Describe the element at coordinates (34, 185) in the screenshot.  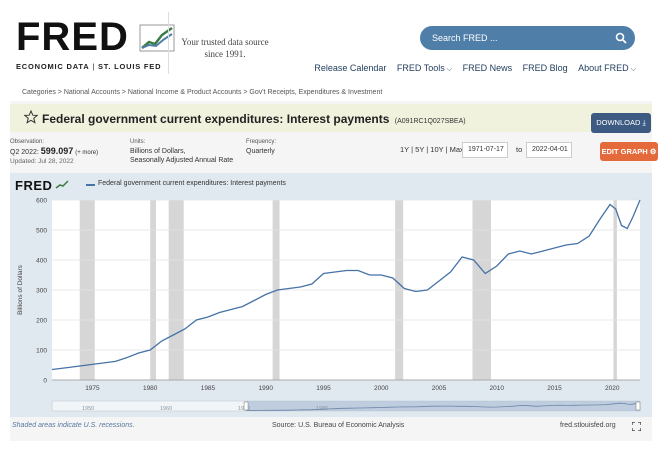
I see `chart-fred-logo: FRED` at that location.